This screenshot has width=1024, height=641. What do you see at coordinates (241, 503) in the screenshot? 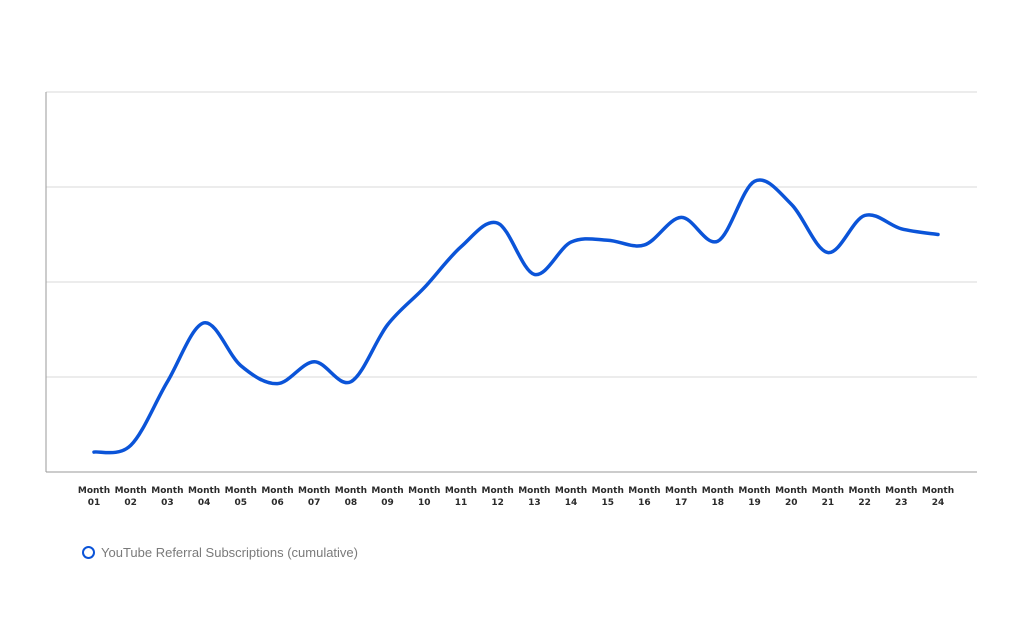
I see `x-tick-label-line: 05` at bounding box center [241, 503].